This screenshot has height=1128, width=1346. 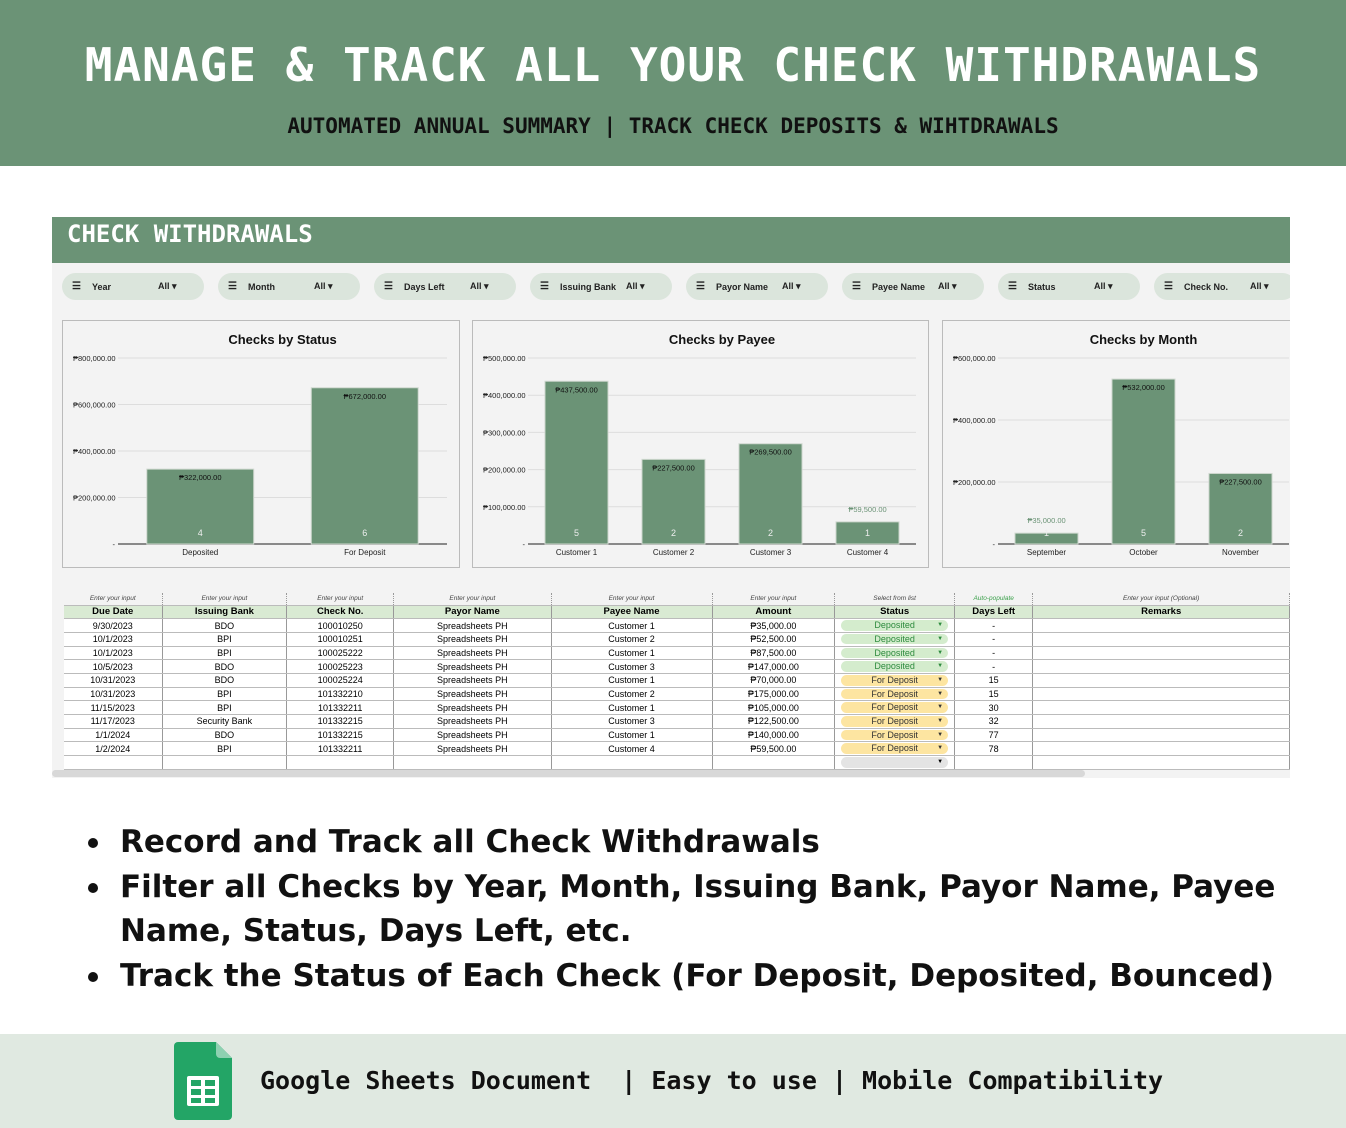 I want to click on table-cell: ₱105,000.00, so click(x=774, y=707).